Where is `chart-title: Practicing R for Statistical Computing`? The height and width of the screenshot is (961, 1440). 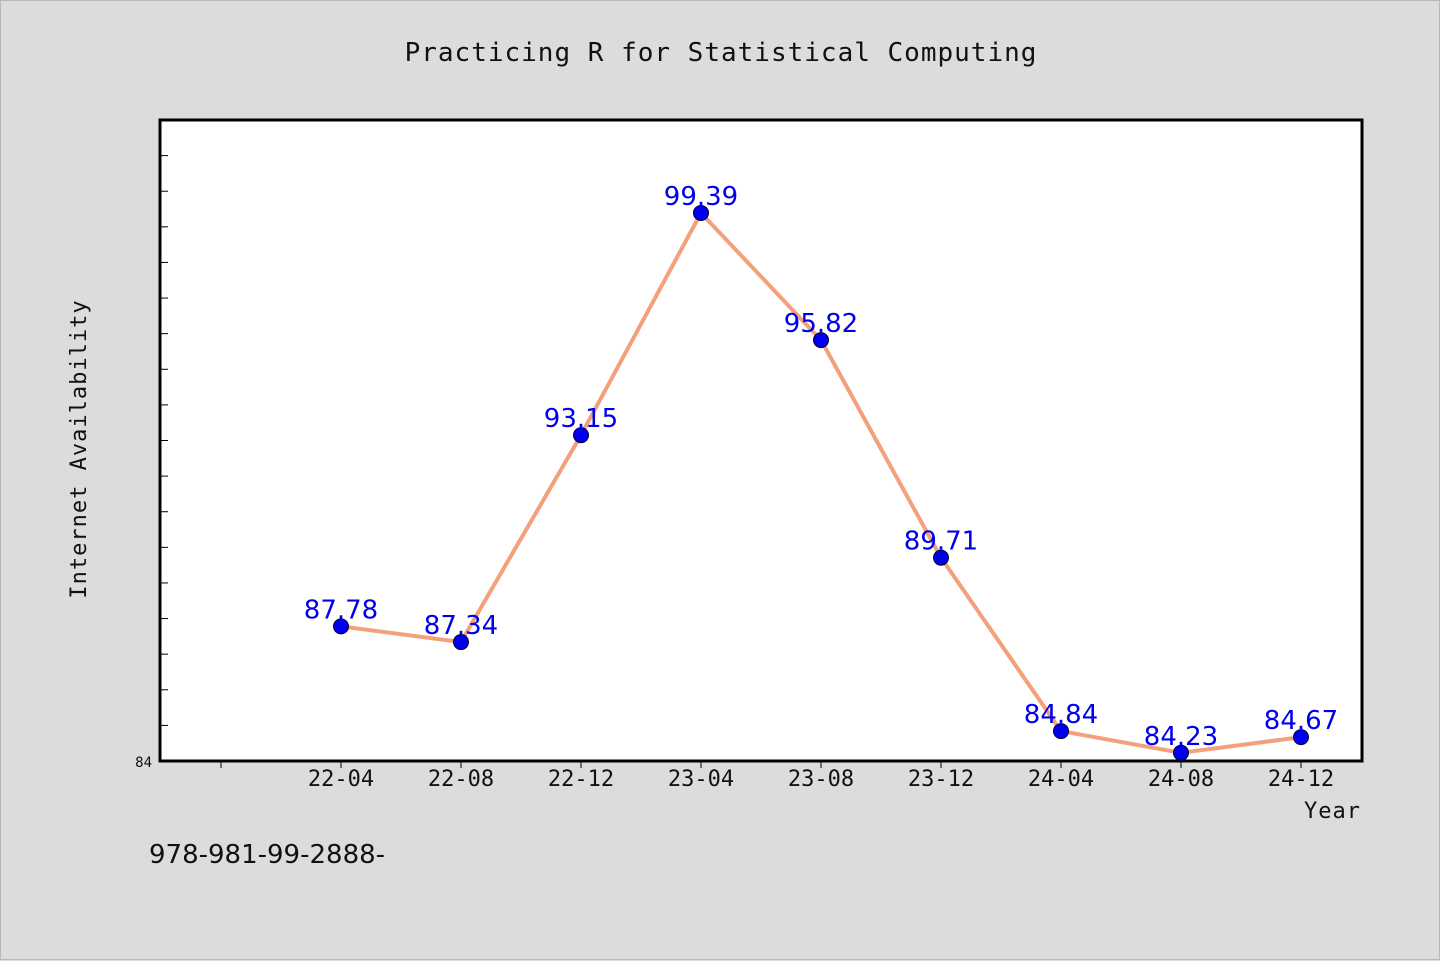
chart-title: Practicing R for Statistical Computing is located at coordinates (721, 53).